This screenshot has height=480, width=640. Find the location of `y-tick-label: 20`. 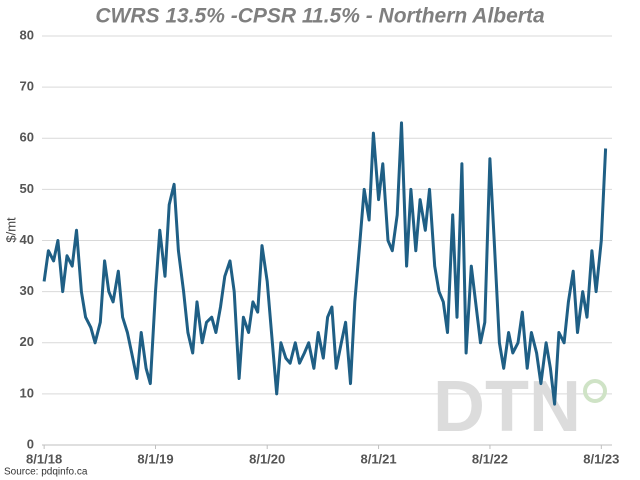

y-tick-label: 20 is located at coordinates (27, 341).